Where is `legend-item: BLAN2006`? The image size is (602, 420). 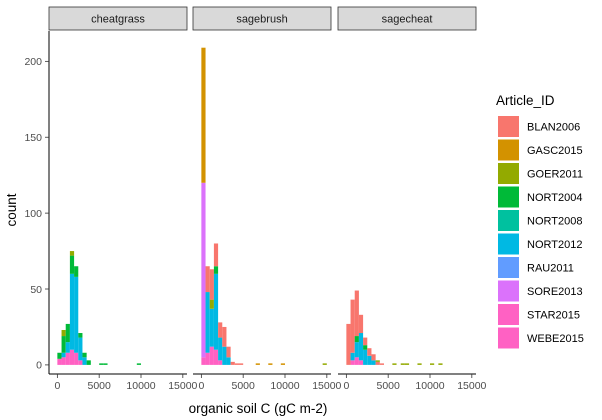
legend-item: BLAN2006 is located at coordinates (539, 126).